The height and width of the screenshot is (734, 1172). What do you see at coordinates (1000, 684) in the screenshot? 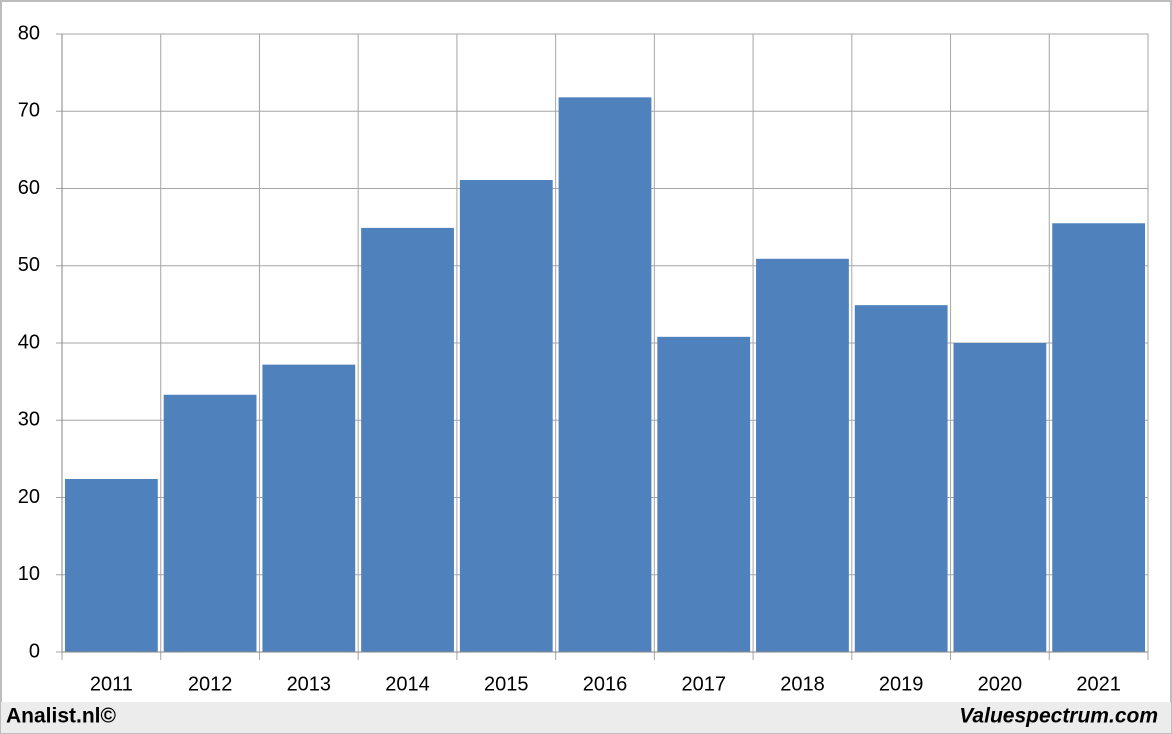
I see `x-tick-label: 2020` at bounding box center [1000, 684].